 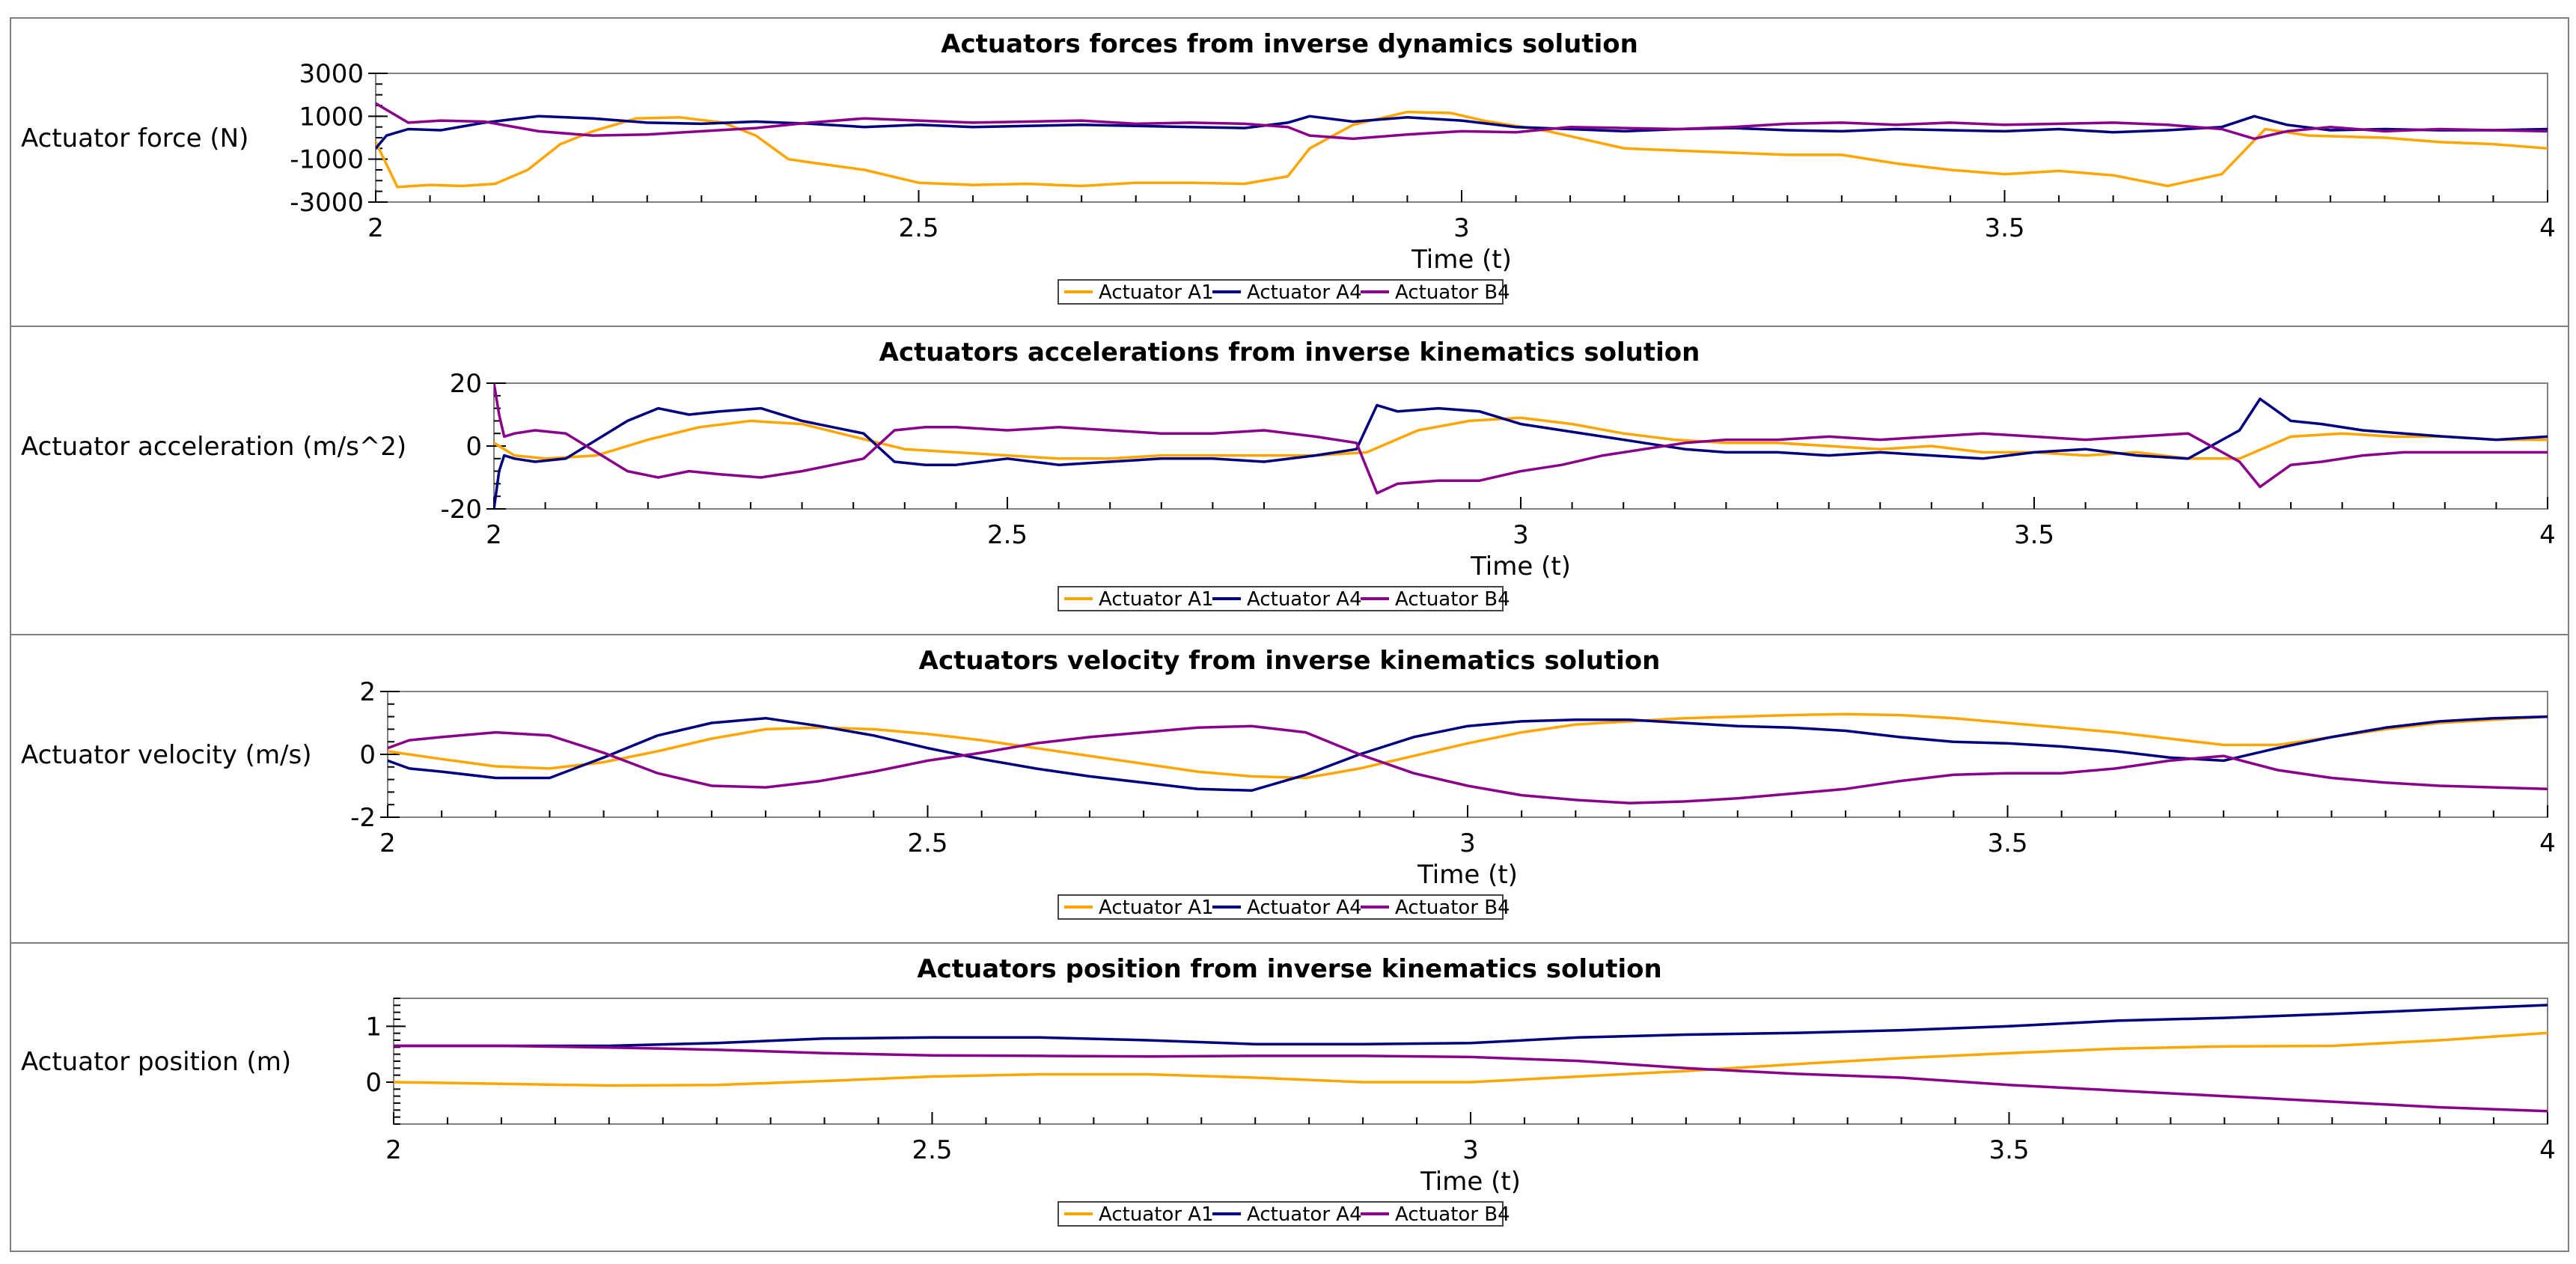 What do you see at coordinates (367, 692) in the screenshot?
I see `y-tick-label: 2` at bounding box center [367, 692].